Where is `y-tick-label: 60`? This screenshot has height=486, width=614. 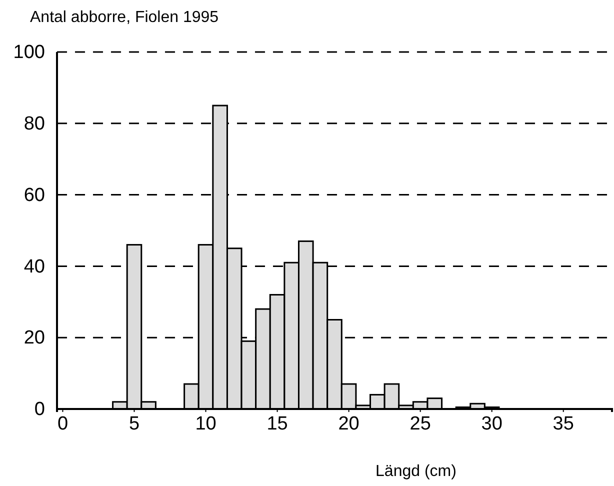
y-tick-label: 60 is located at coordinates (34, 195).